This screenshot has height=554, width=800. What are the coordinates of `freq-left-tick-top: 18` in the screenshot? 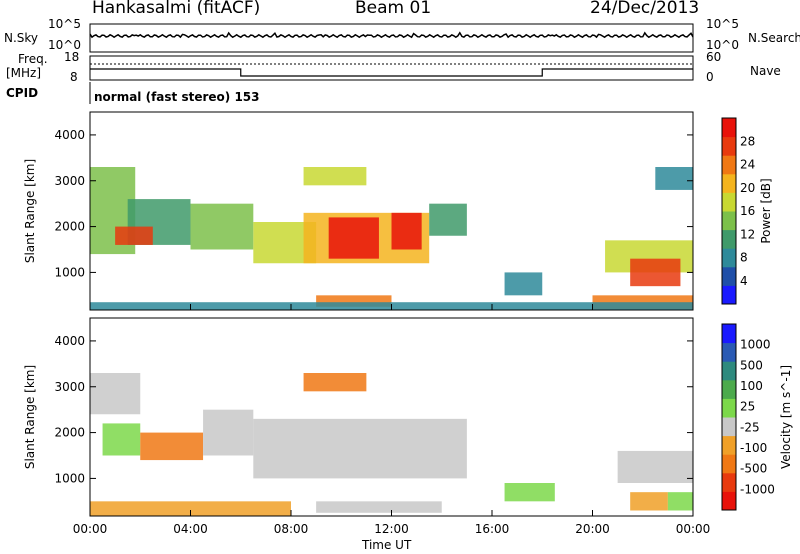 It's located at (72, 57).